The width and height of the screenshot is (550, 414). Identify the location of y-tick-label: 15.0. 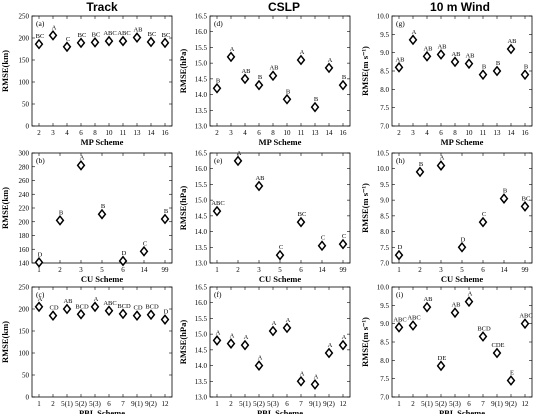
(201, 201).